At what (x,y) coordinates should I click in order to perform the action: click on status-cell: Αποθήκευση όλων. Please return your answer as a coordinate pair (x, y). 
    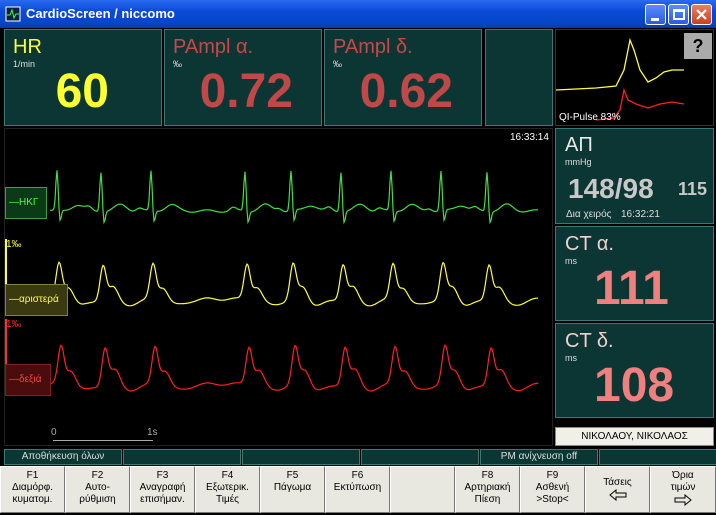
    Looking at the image, I should click on (63, 457).